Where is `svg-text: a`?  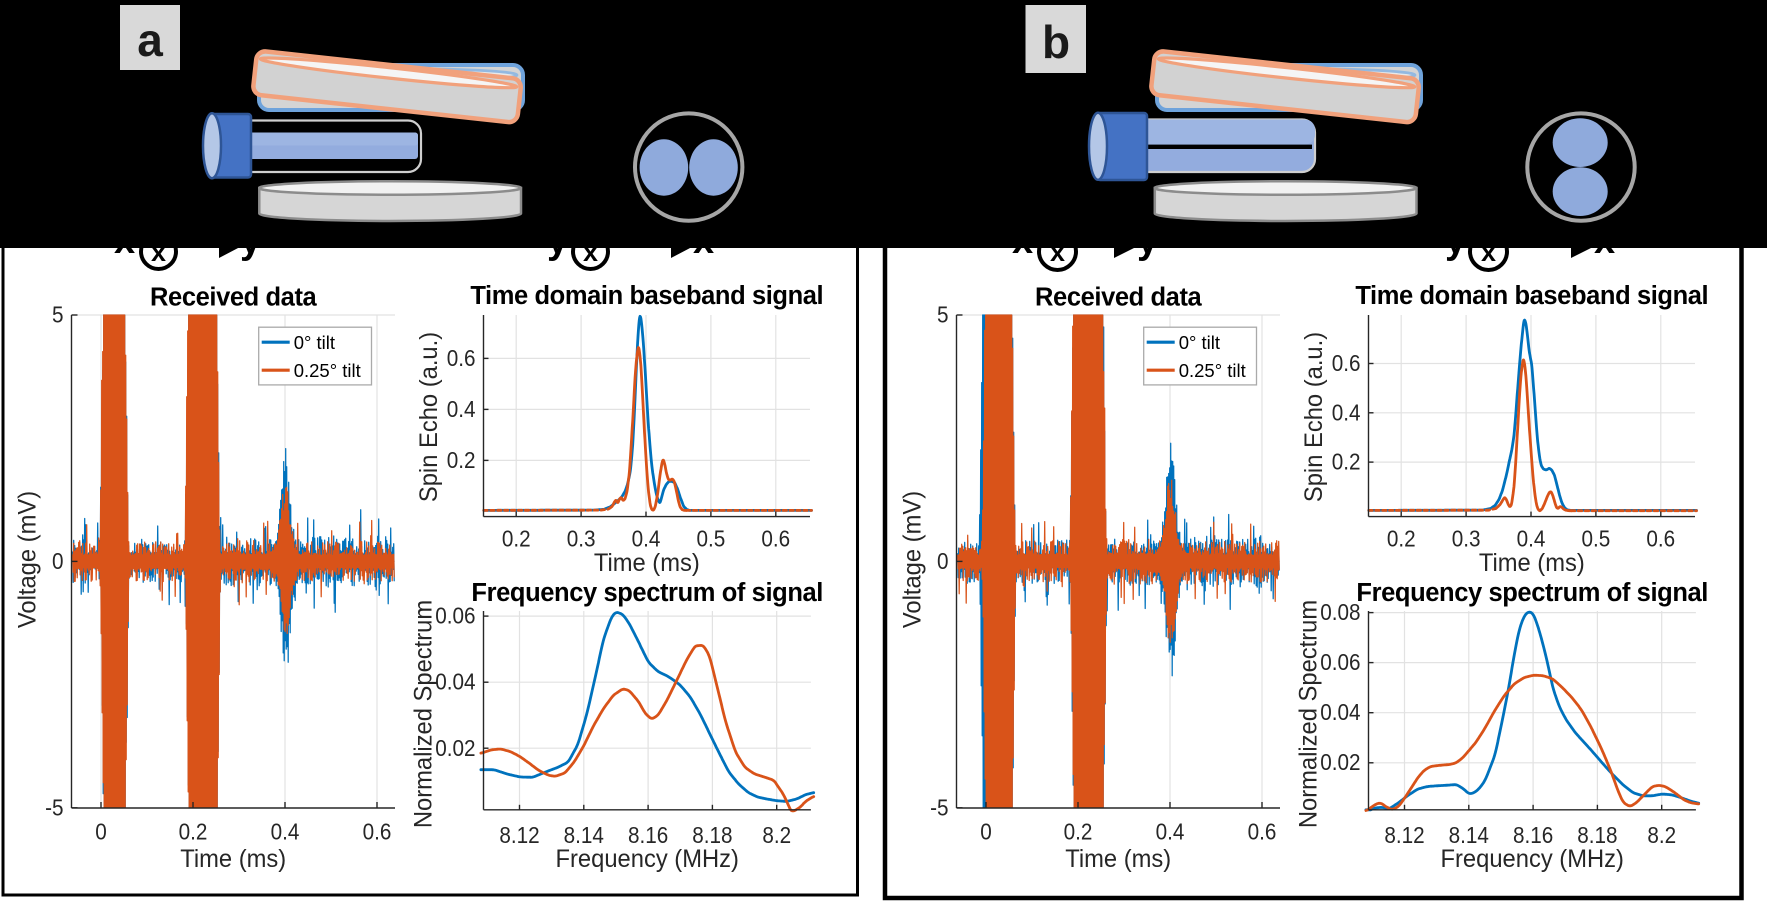 svg-text: a is located at coordinates (150, 40).